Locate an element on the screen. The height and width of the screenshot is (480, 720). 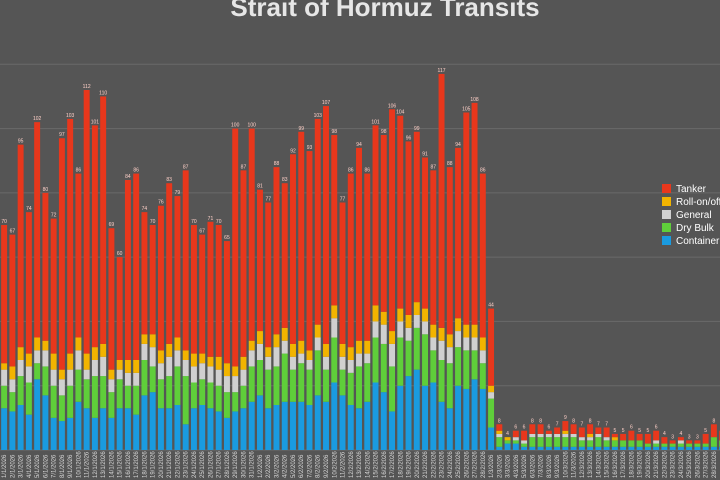
bar-total-label: 9 is located at coordinates (565, 418).